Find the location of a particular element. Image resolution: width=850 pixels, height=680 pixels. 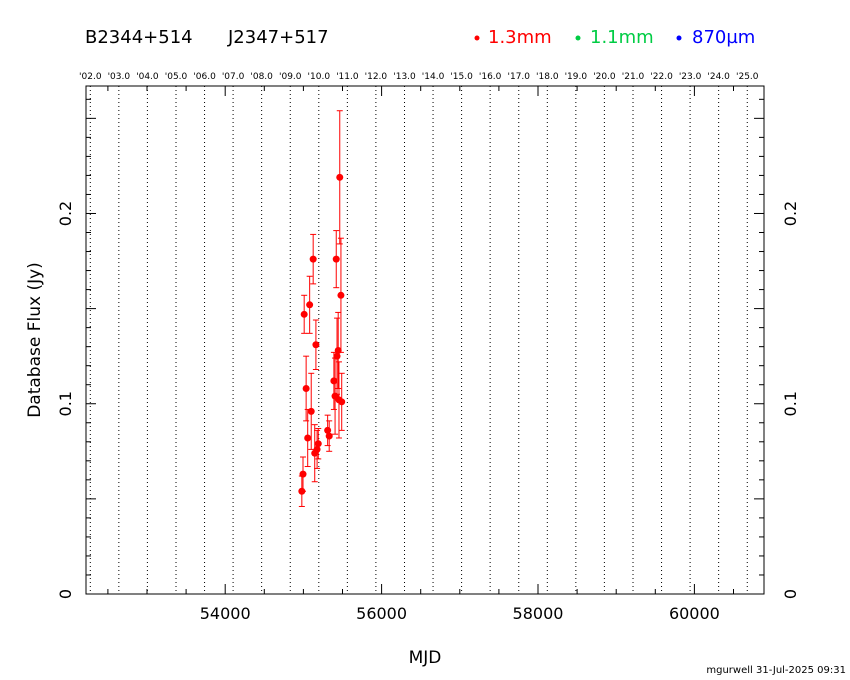

legend-label-870um: 870µm is located at coordinates (723, 37).